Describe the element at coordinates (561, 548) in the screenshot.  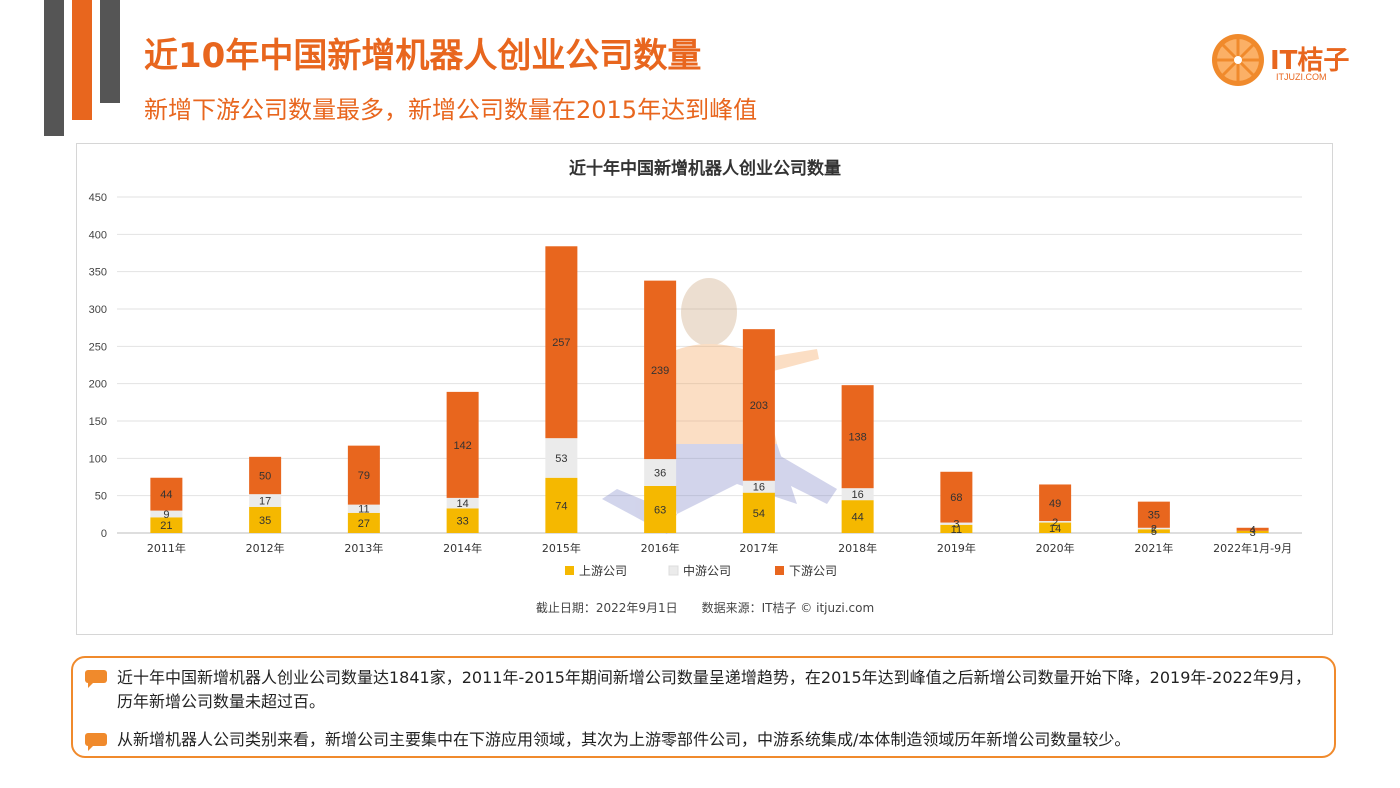
I see `x-tick-label: 2015年` at that location.